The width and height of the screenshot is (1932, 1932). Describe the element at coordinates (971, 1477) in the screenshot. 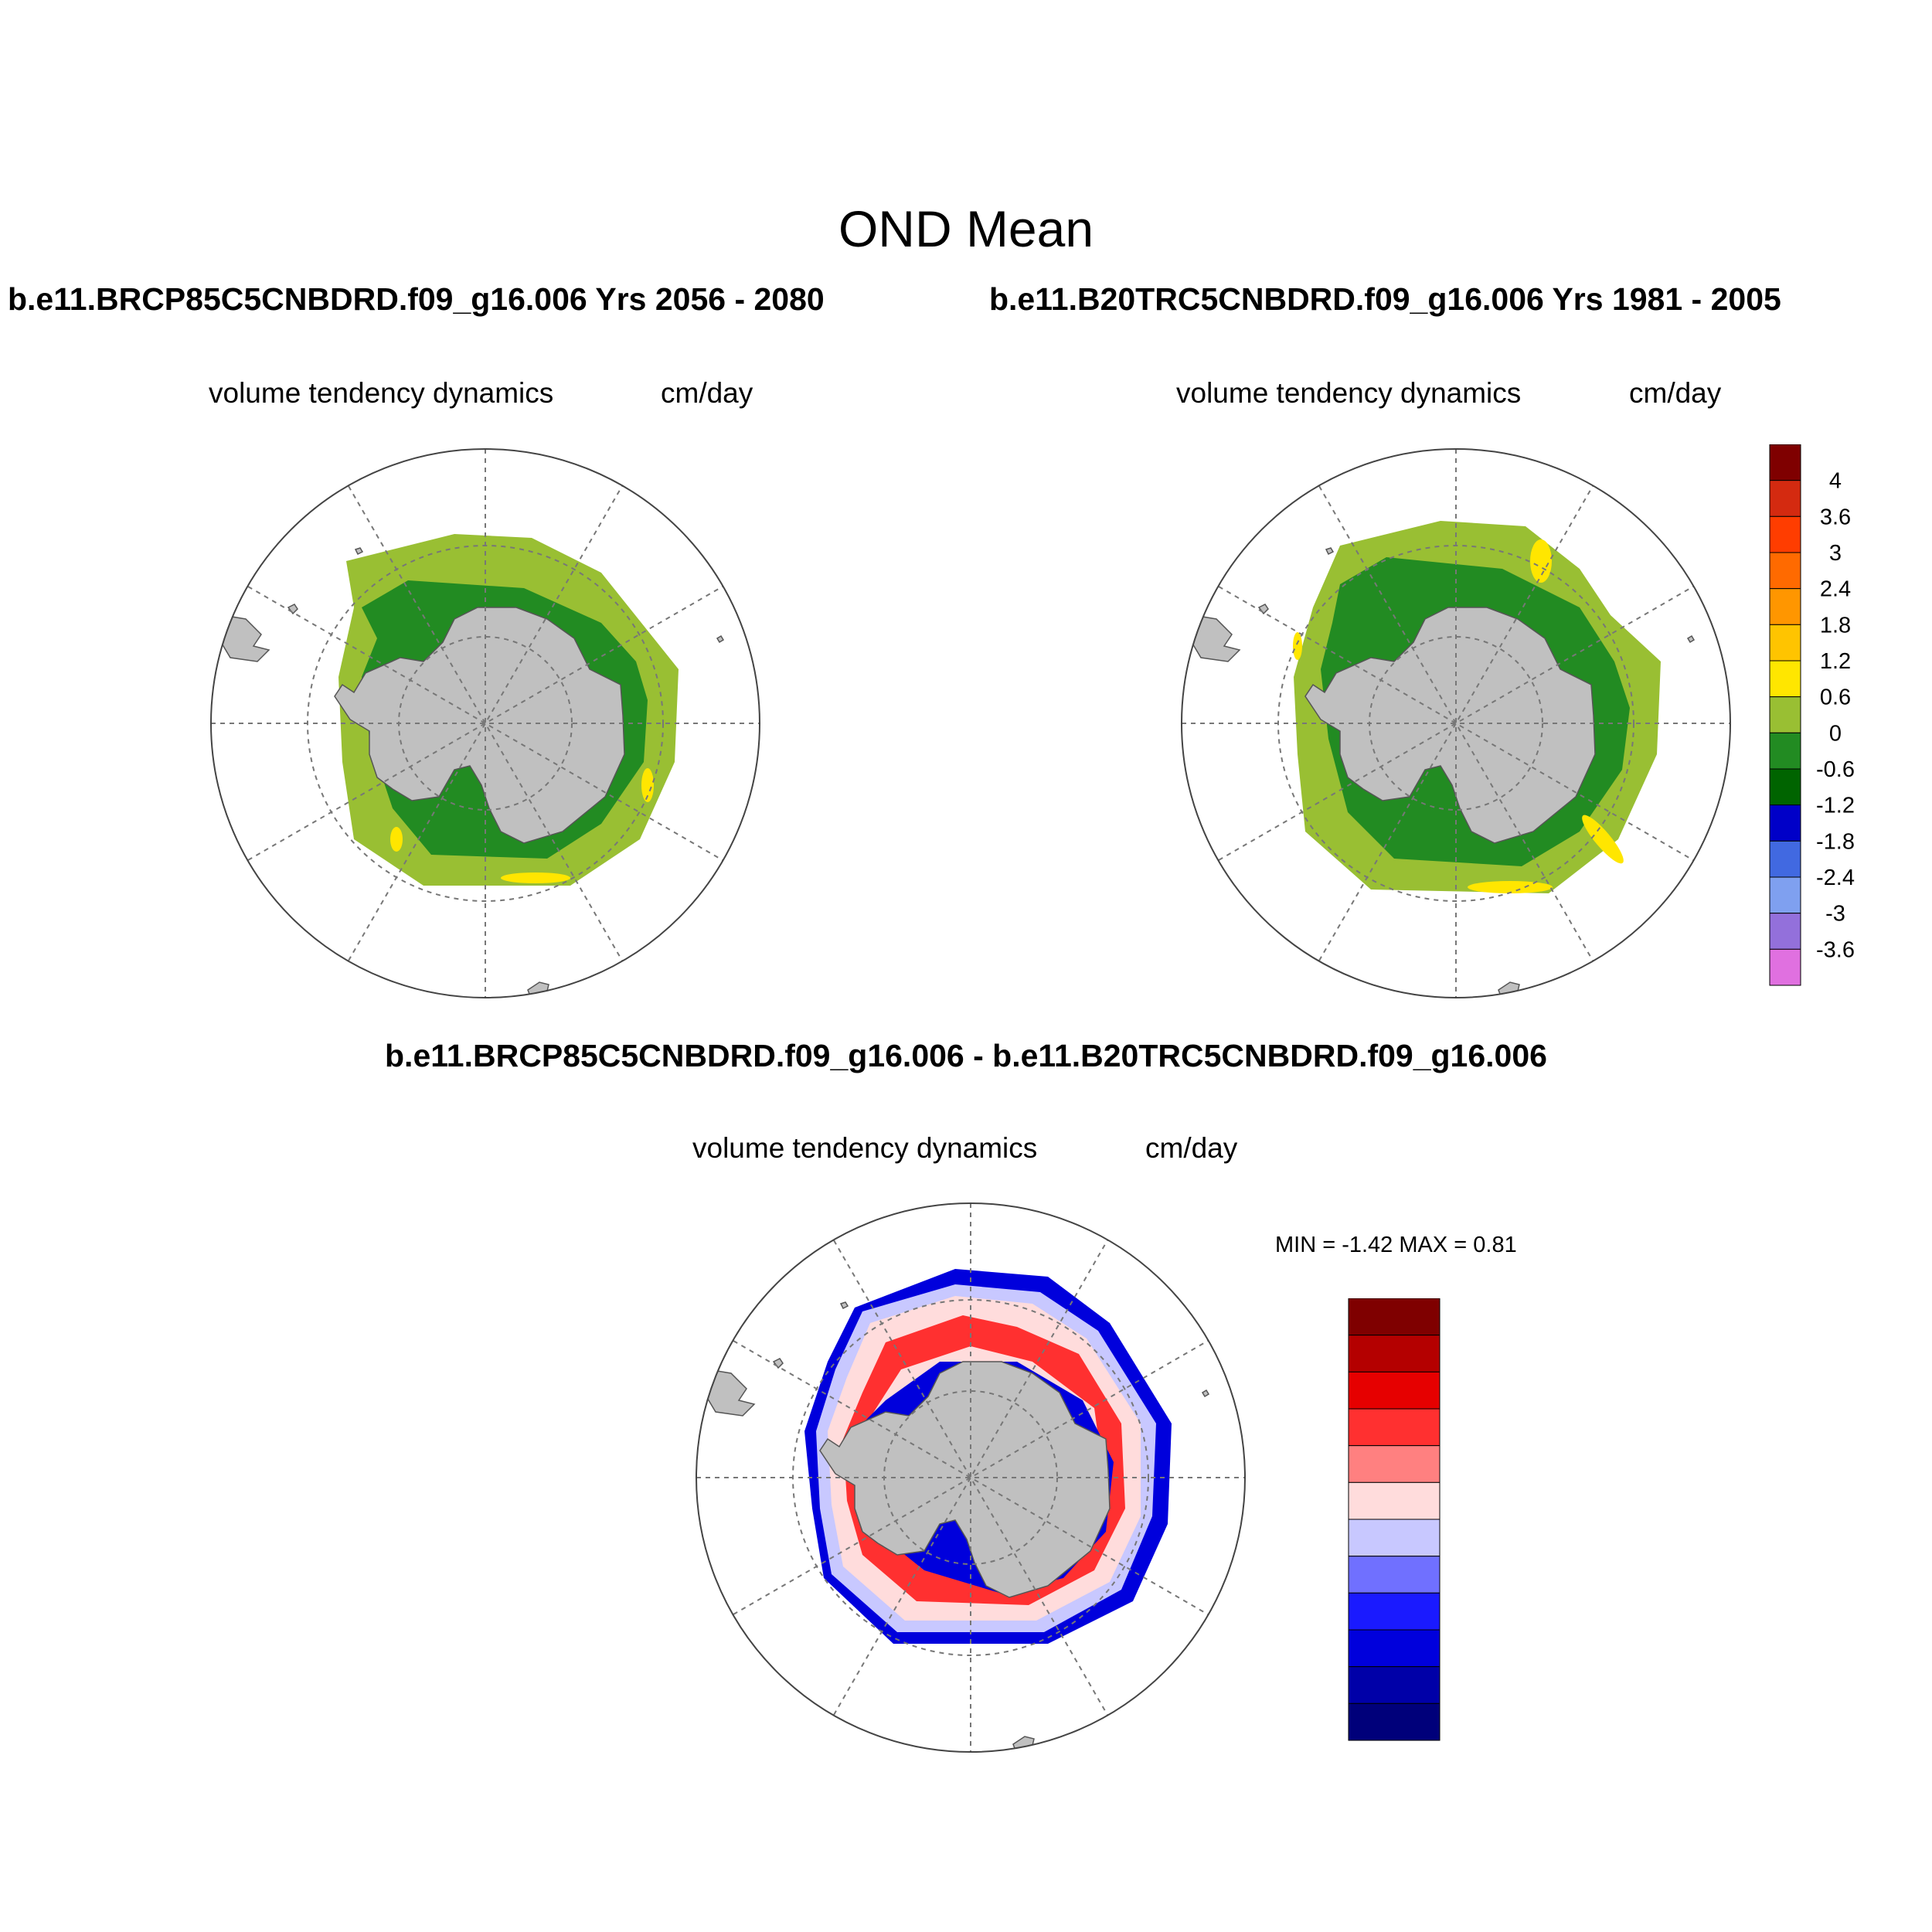

I see `diff-polar-map` at that location.